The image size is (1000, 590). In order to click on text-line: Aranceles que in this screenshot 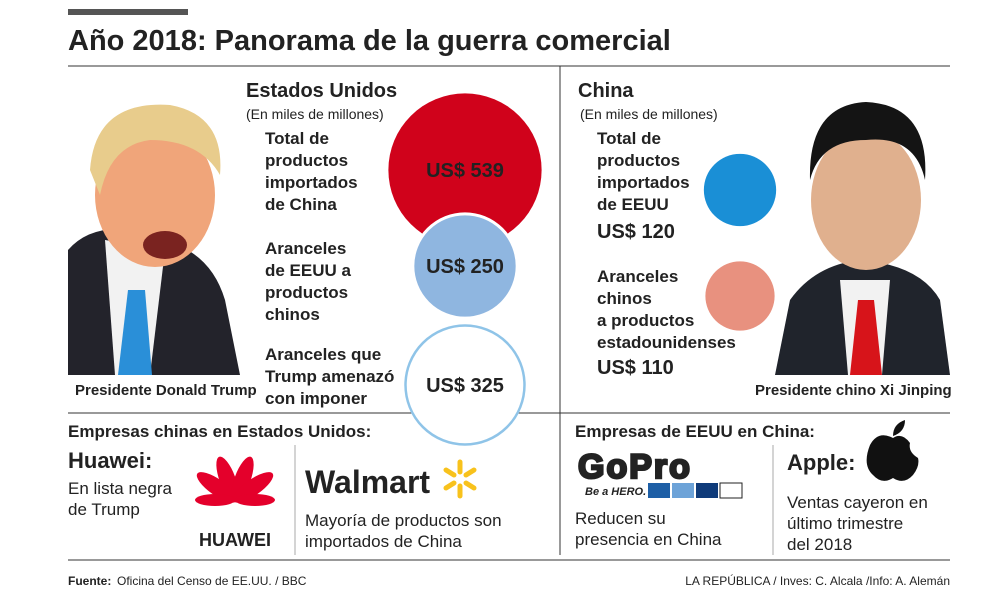, I will do `click(323, 354)`.